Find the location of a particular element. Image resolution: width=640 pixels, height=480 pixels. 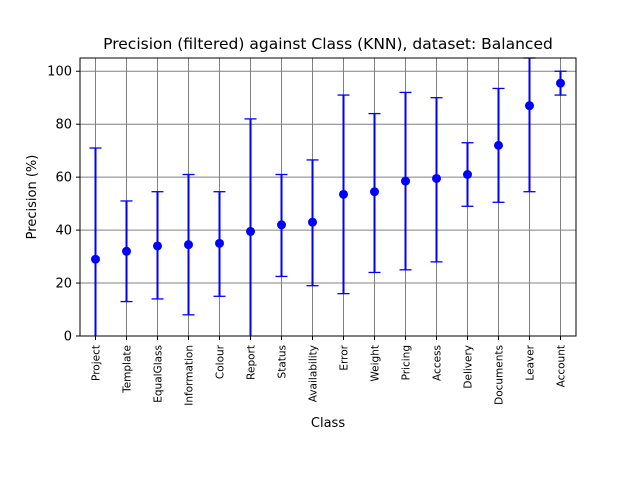

y-axis-ticks: 0 20 40 60 80 100 is located at coordinates (63, 205).